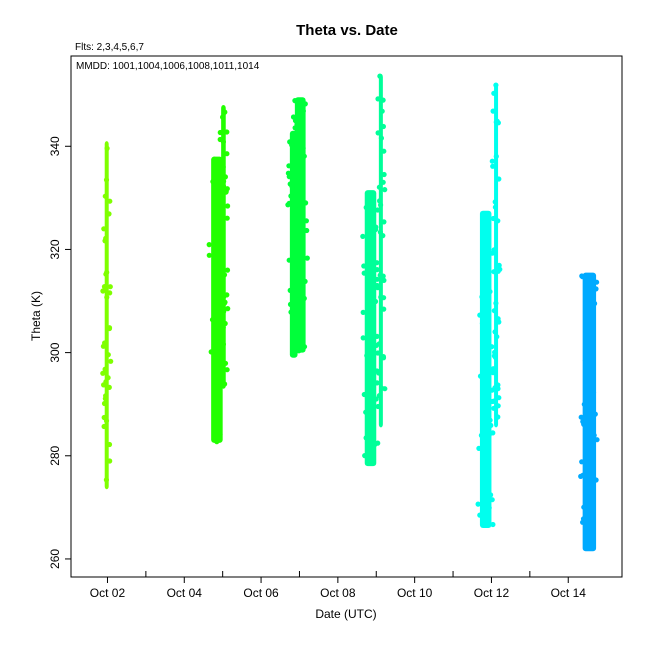 Image resolution: width=650 pixels, height=650 pixels. Describe the element at coordinates (168, 66) in the screenshot. I see `mmdd-subtitle: MMDD: 1001,1004,1006,1008,1011,1014` at that location.